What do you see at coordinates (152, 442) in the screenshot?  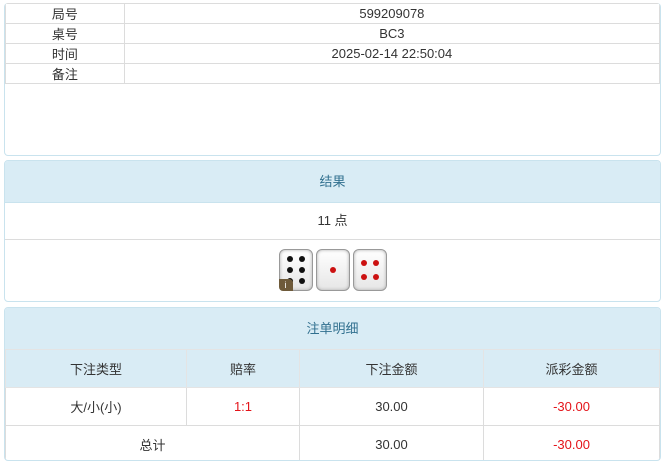 I see `total-label: 总计` at bounding box center [152, 442].